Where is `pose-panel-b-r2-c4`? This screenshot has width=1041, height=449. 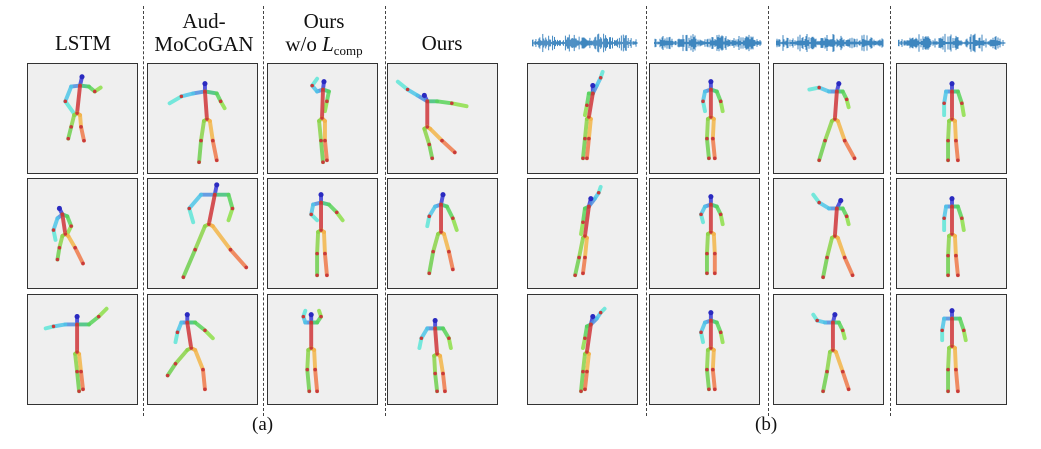 pose-panel-b-r2-c4 is located at coordinates (951, 233).